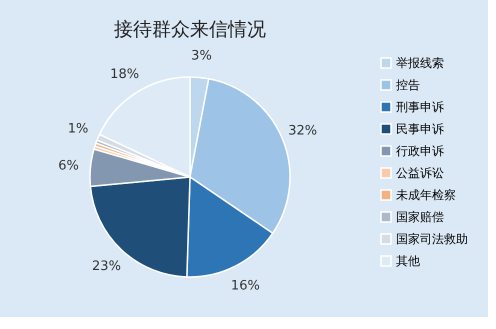 The width and height of the screenshot is (496, 329). What do you see at coordinates (201, 56) in the screenshot?
I see `data-label: 3%` at bounding box center [201, 56].